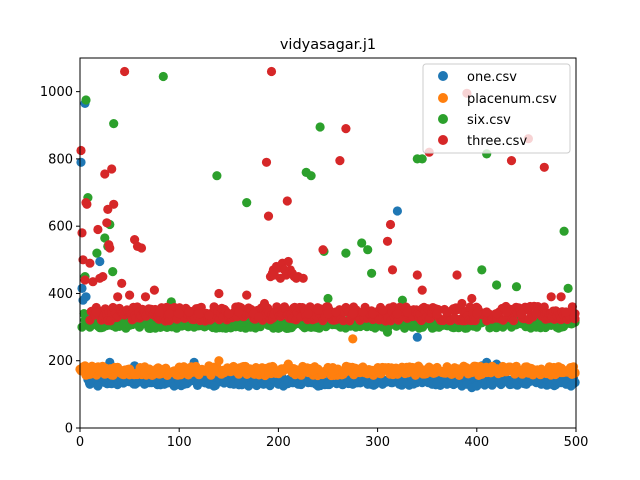 Image resolution: width=640 pixels, height=480 pixels. What do you see at coordinates (443, 140) in the screenshot?
I see `legend-marker-three` at bounding box center [443, 140].